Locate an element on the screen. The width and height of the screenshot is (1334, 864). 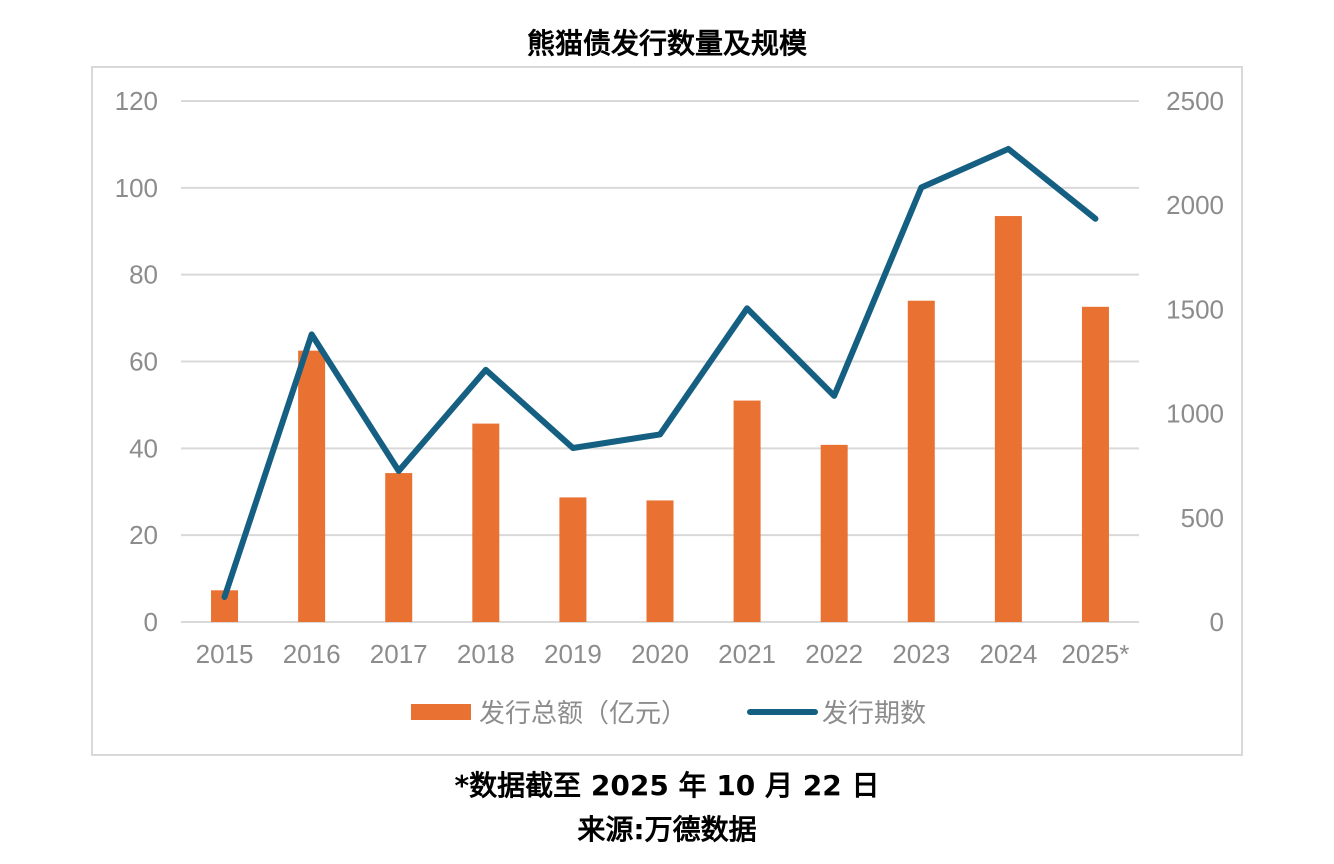
bar-2016 is located at coordinates (312, 486).